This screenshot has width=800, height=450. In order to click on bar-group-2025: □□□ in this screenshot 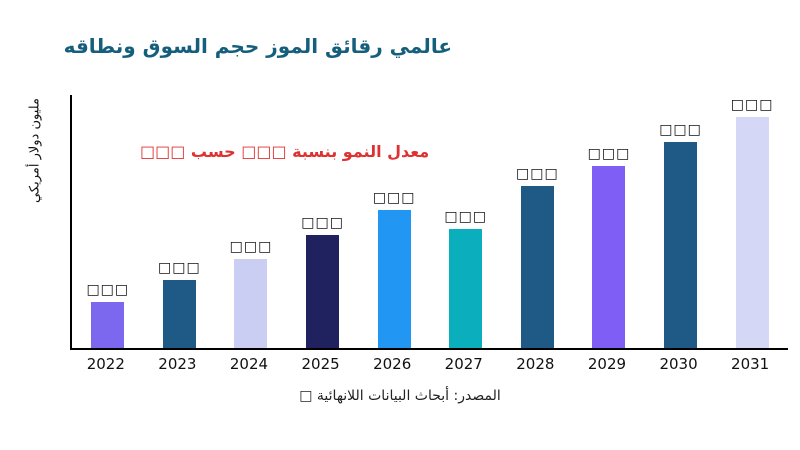, I will do `click(323, 221)`.